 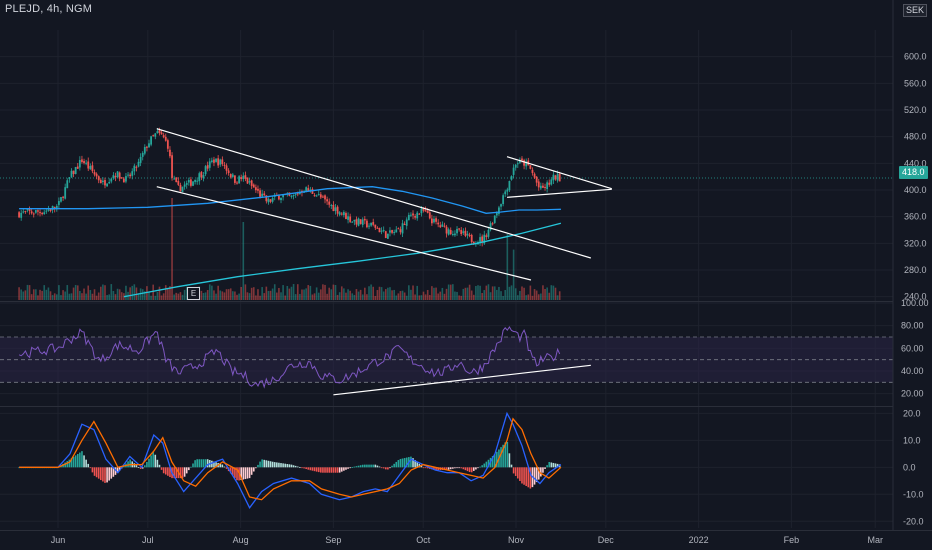 I want to click on macd-tick-label: 20.0, so click(x=912, y=413).